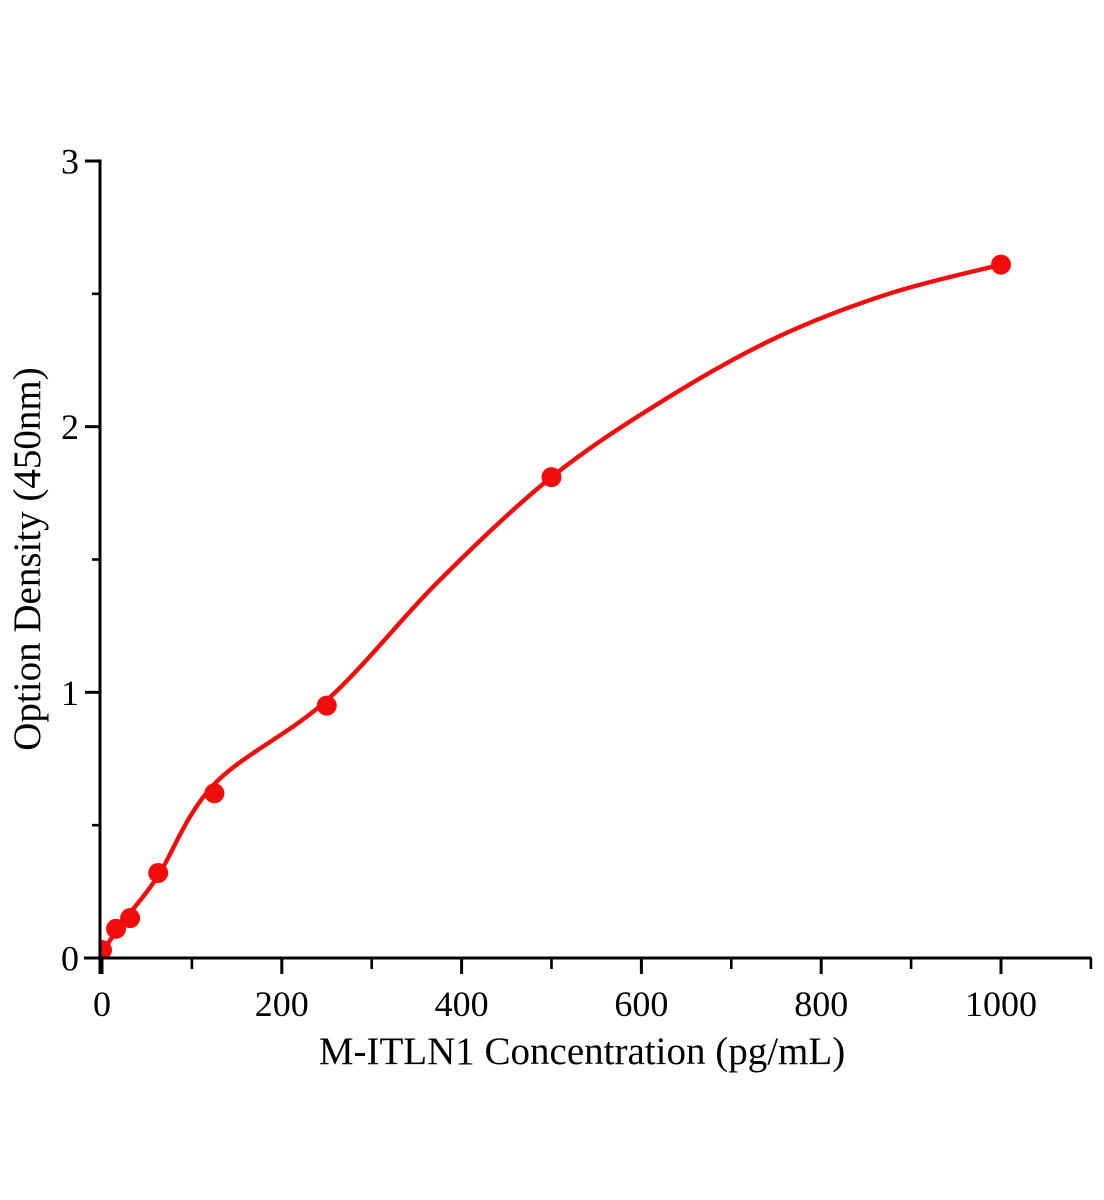 The height and width of the screenshot is (1200, 1104). I want to click on x-tick-label: 1000, so click(1001, 1004).